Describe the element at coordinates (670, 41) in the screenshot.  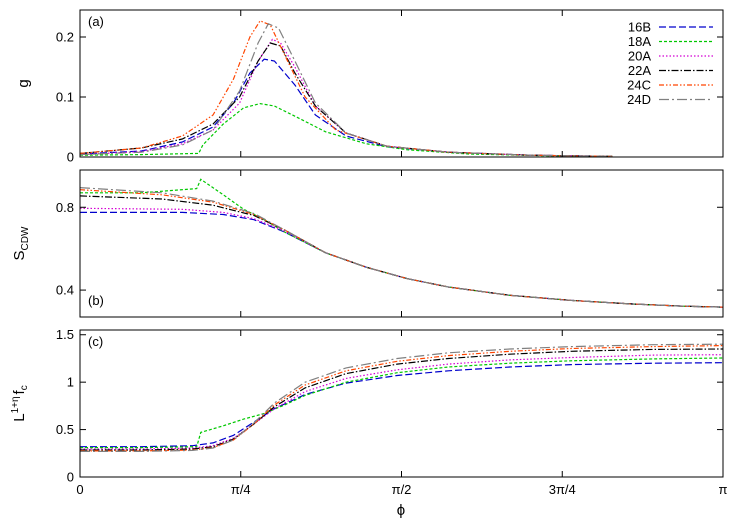
I see `legend-entry-18a: 18A` at that location.